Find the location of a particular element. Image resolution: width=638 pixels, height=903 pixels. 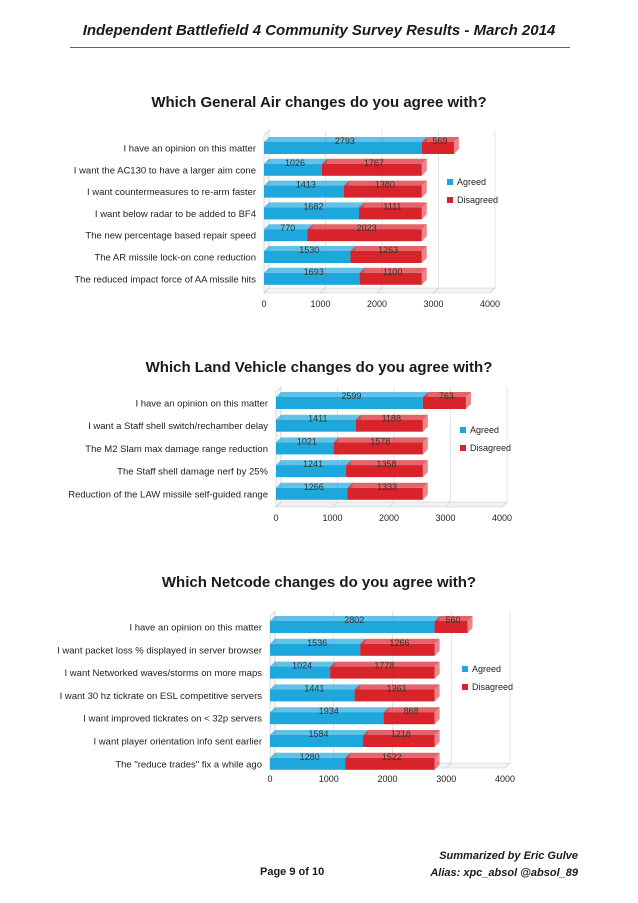

data-label: 1266 is located at coordinates (399, 643).